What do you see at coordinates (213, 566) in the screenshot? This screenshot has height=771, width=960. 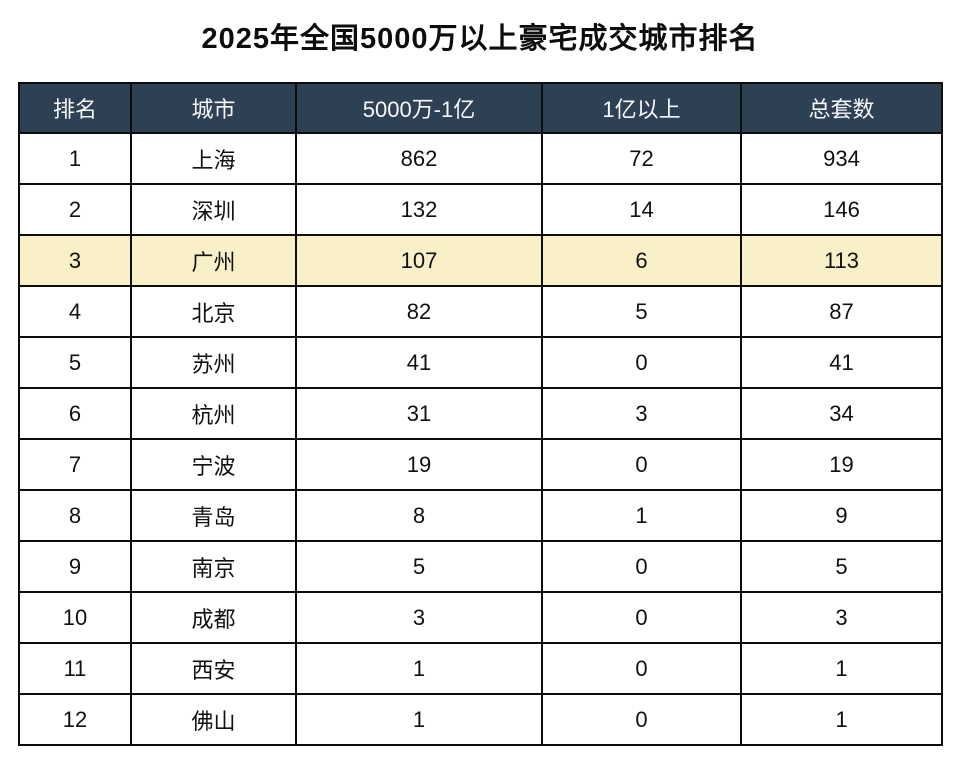 I see `city-cell: 南京` at bounding box center [213, 566].